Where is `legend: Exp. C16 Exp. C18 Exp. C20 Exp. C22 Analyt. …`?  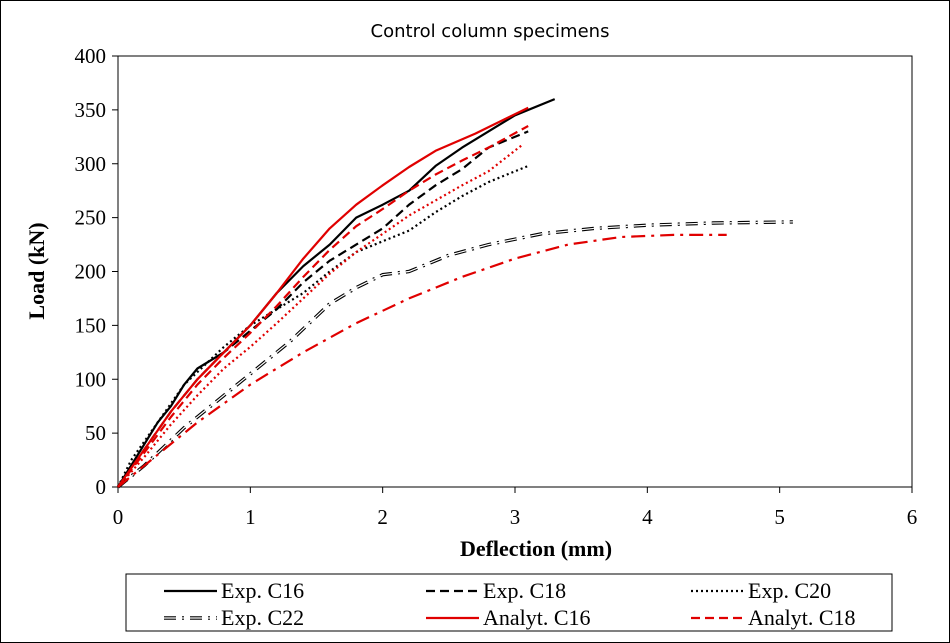 legend: Exp. C16 Exp. C18 Exp. C20 Exp. C22 Analyt. … is located at coordinates (510, 604).